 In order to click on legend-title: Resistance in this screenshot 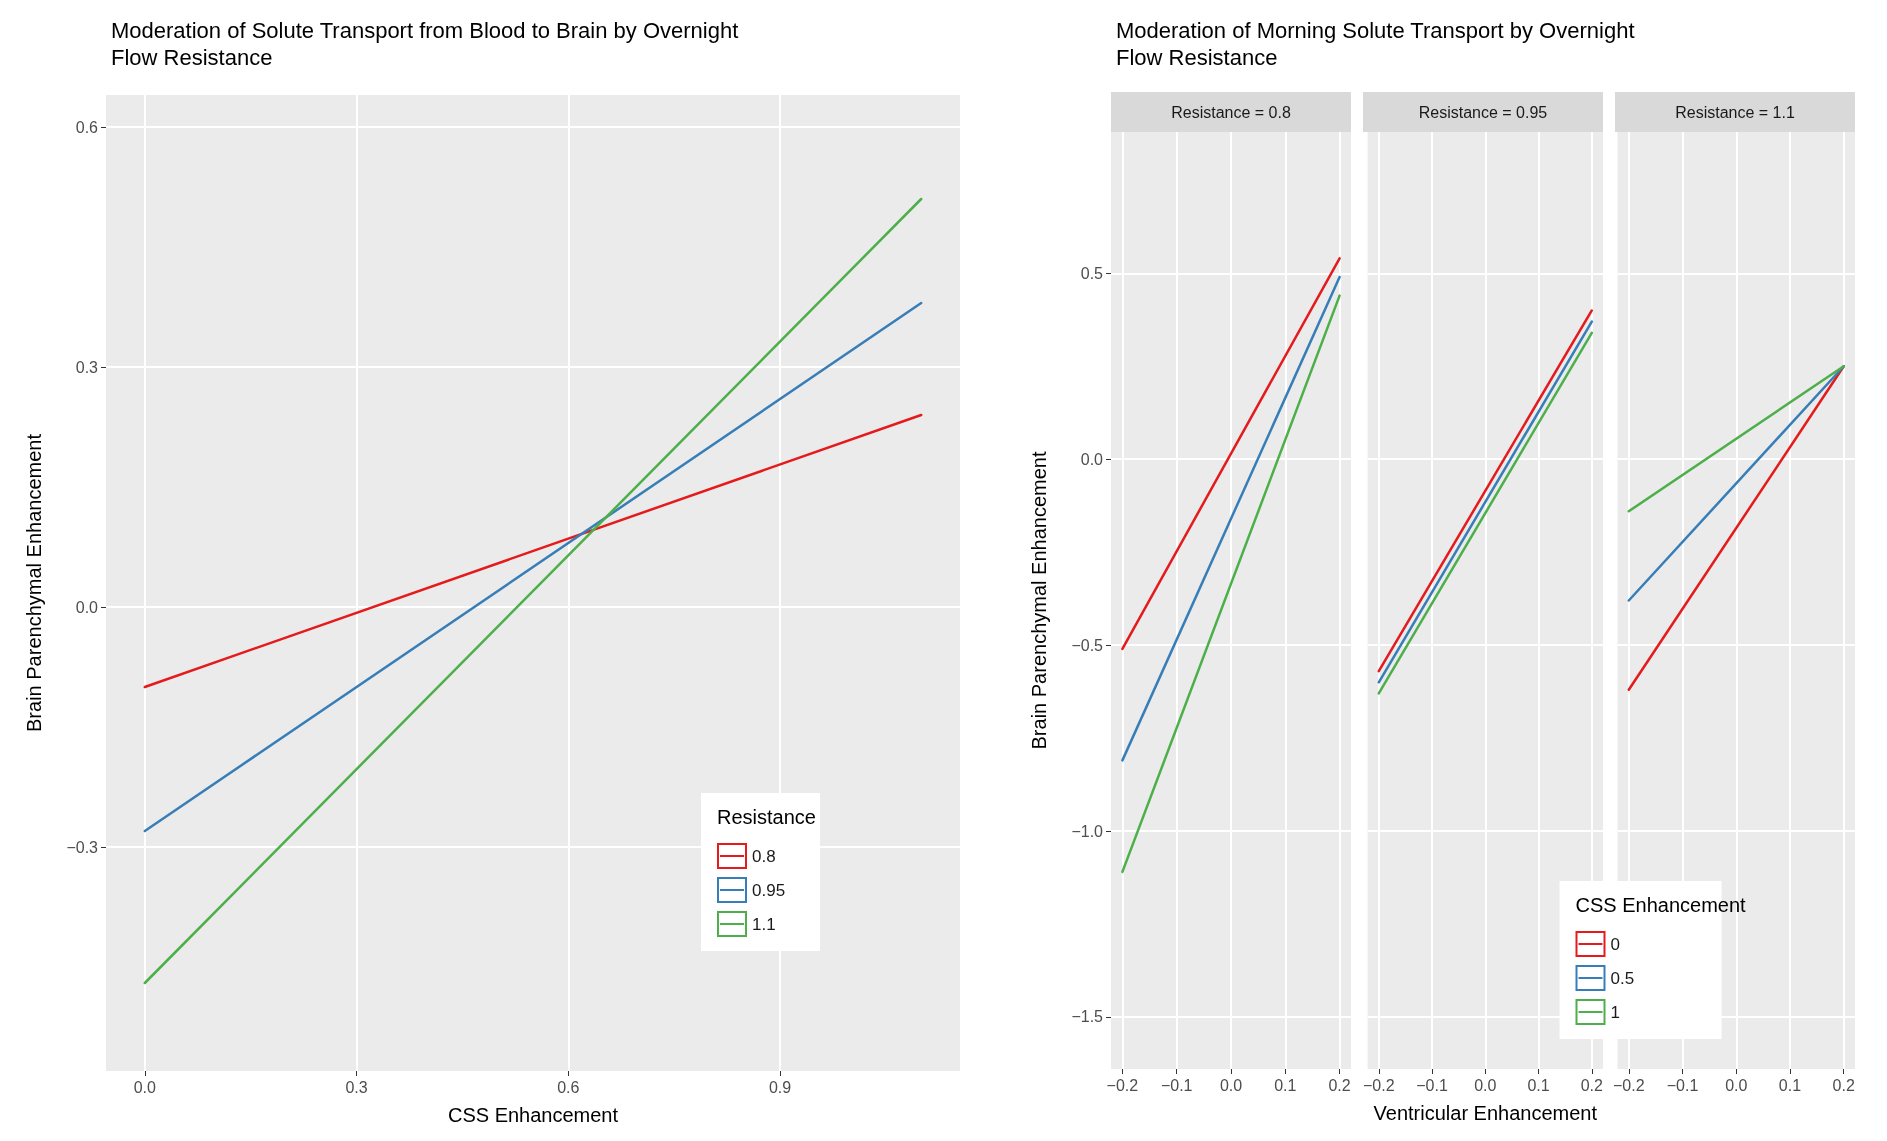, I will do `click(766, 817)`.